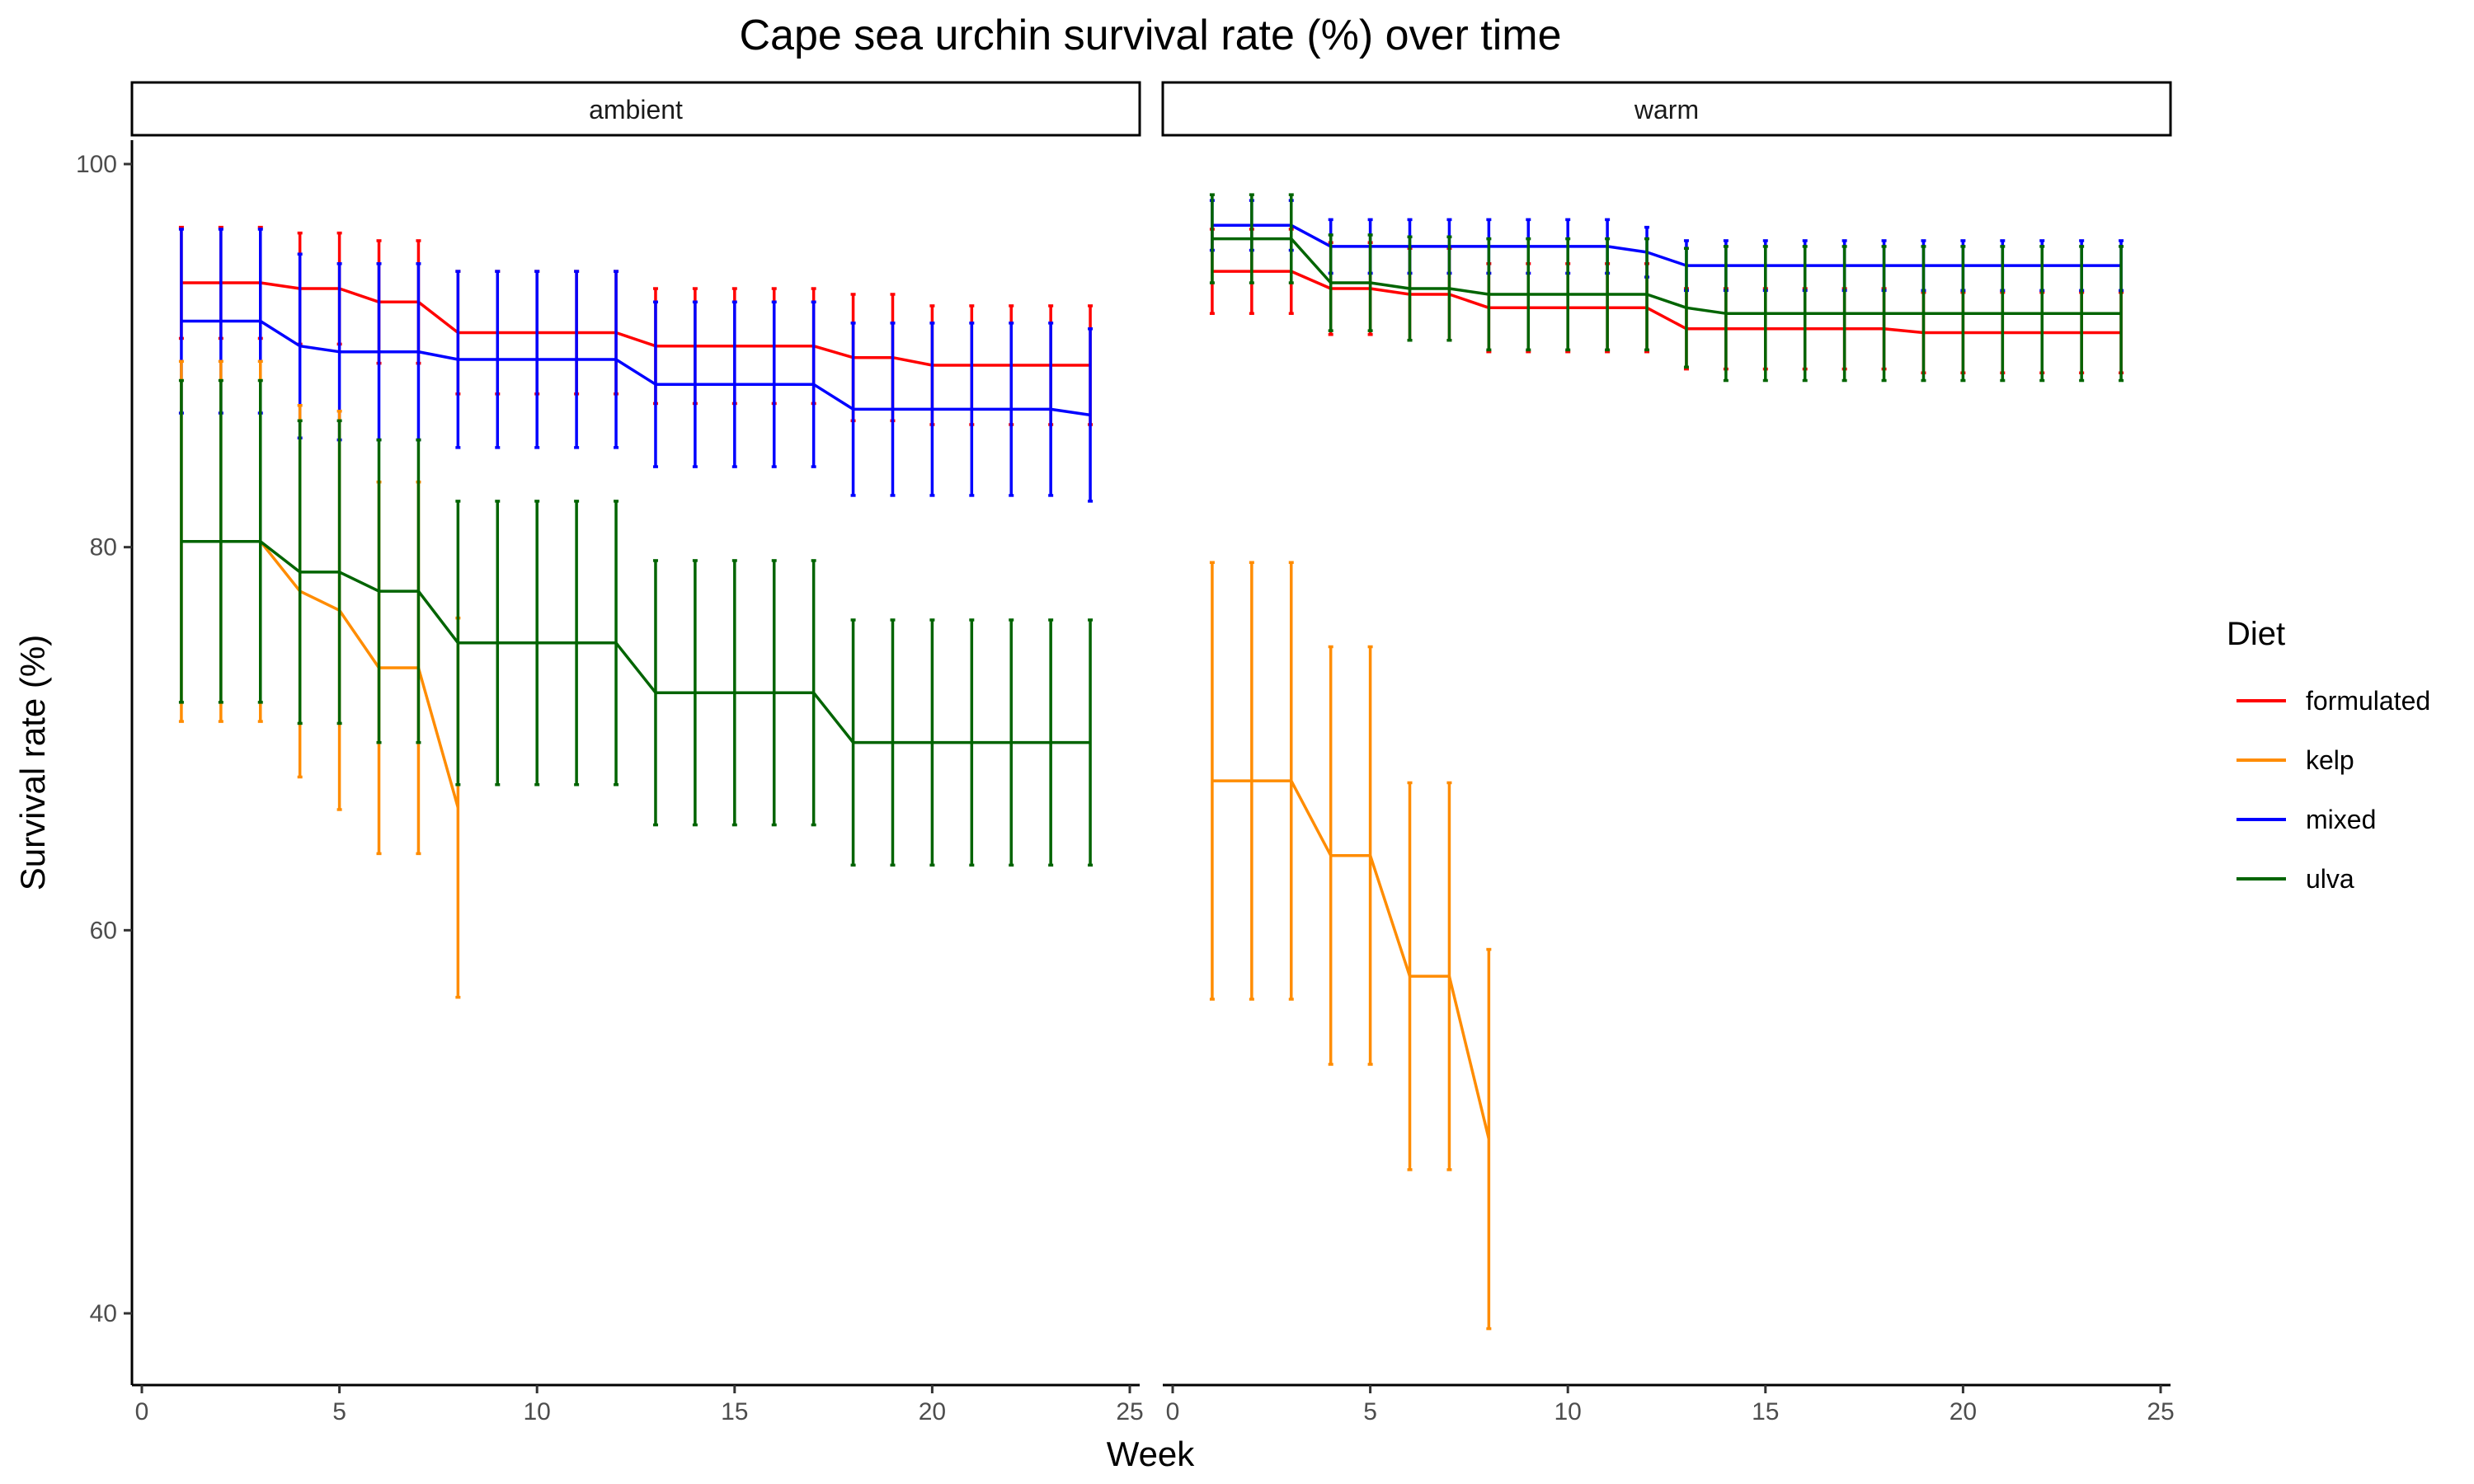 The width and height of the screenshot is (2474, 1484). I want to click on y-tick-label: 60, so click(103, 930).